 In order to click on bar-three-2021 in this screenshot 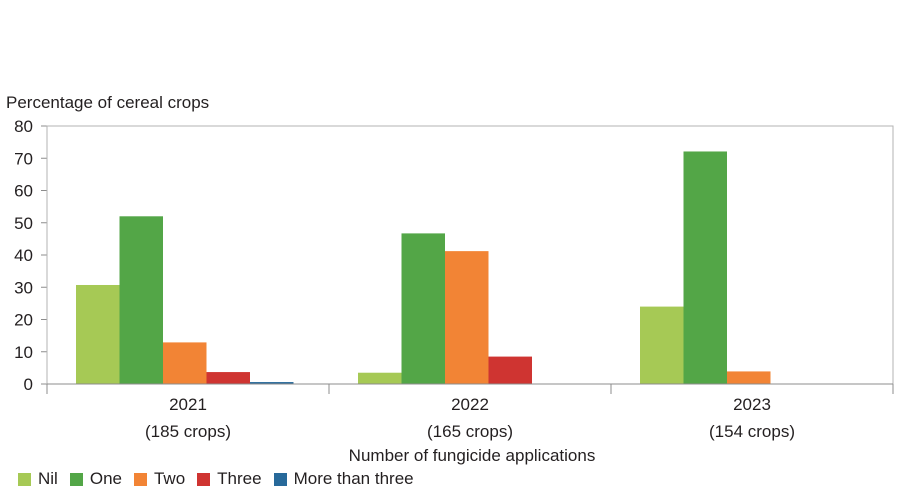, I will do `click(228, 378)`.